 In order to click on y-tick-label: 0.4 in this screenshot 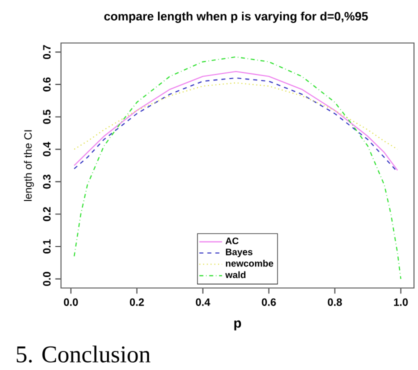, I will do `click(47, 149)`.